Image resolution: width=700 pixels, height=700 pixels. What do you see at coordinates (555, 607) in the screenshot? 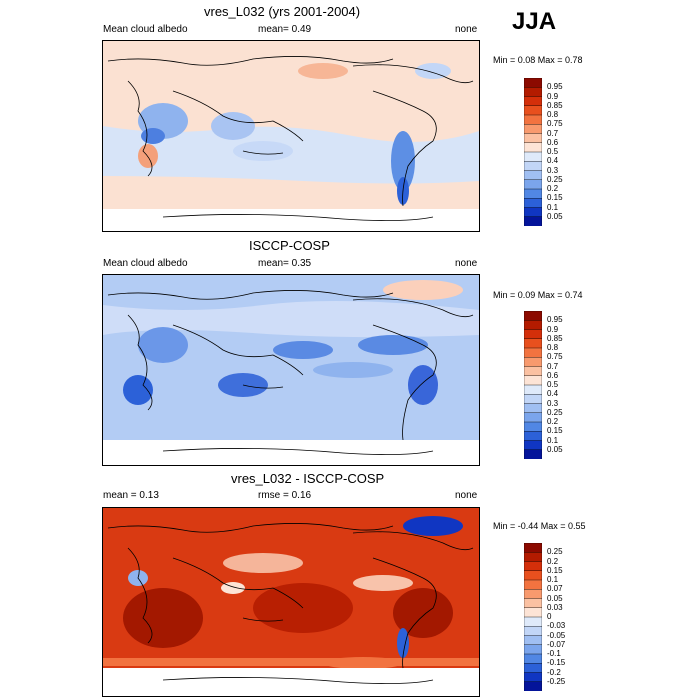
I see `colorbar-tick-label: 0.03` at bounding box center [555, 607].